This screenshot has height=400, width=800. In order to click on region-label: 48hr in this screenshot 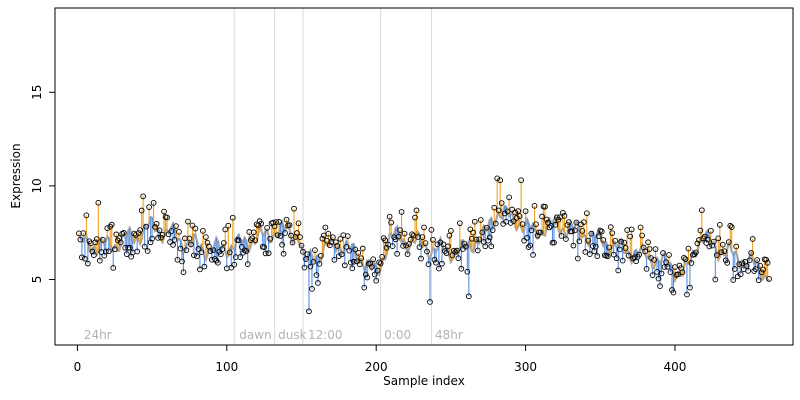, I will do `click(449, 335)`.